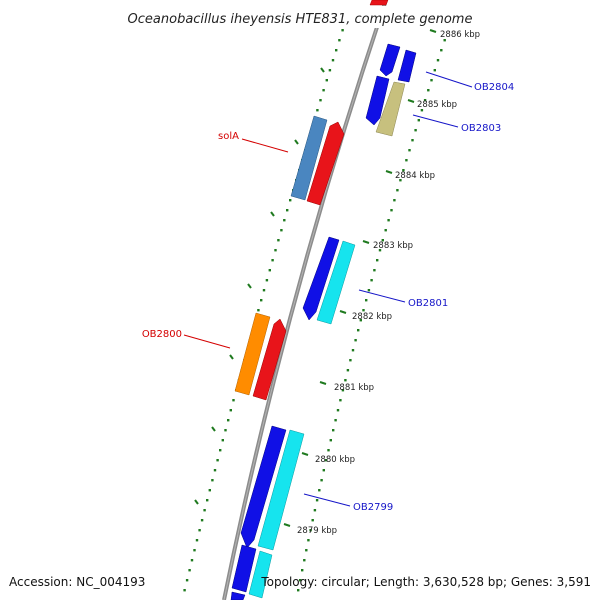  I want to click on tick-label: 2882 kbp, so click(372, 317).